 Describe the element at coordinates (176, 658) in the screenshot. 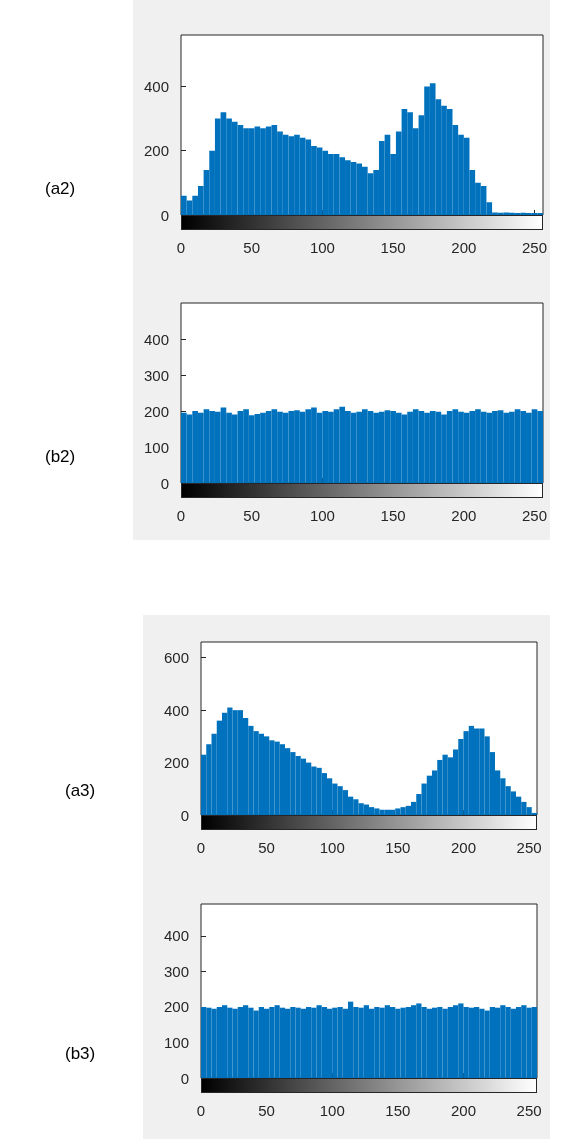

I see `y-tick-label: 600` at that location.